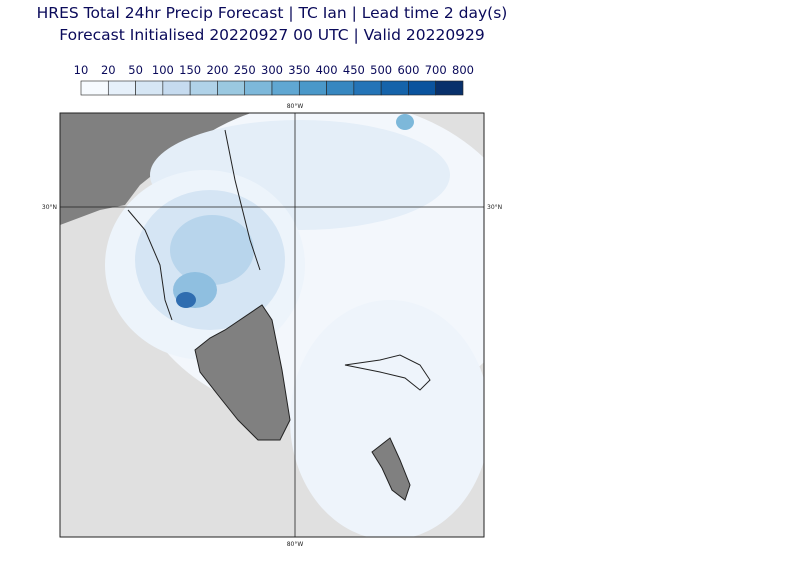  I want to click on colorbar-tick-label: 600, so click(408, 70).